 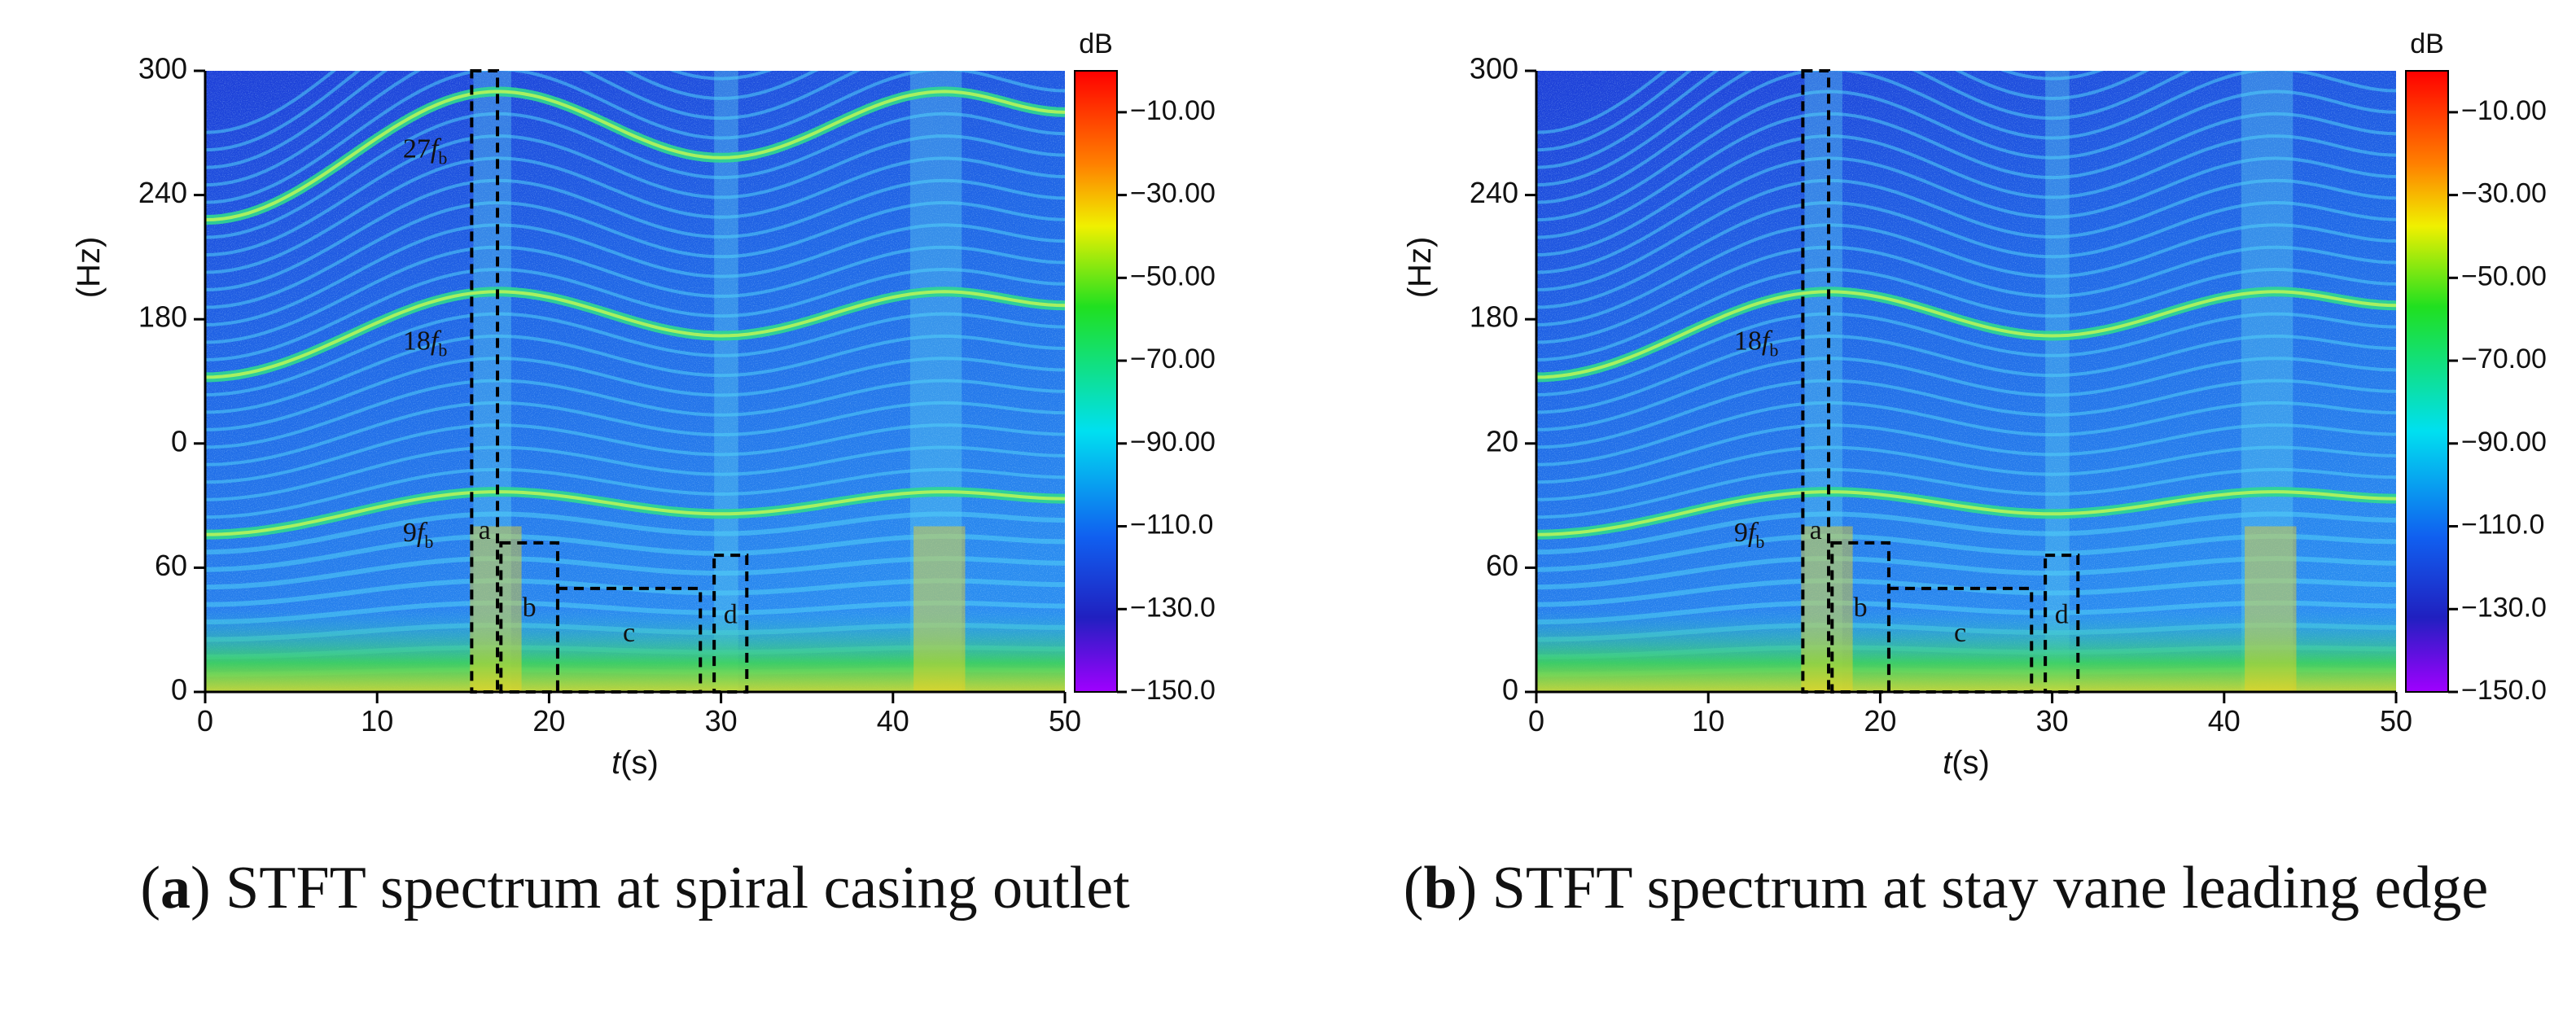 What do you see at coordinates (2427, 43) in the screenshot?
I see `colorbar-title: dB` at bounding box center [2427, 43].